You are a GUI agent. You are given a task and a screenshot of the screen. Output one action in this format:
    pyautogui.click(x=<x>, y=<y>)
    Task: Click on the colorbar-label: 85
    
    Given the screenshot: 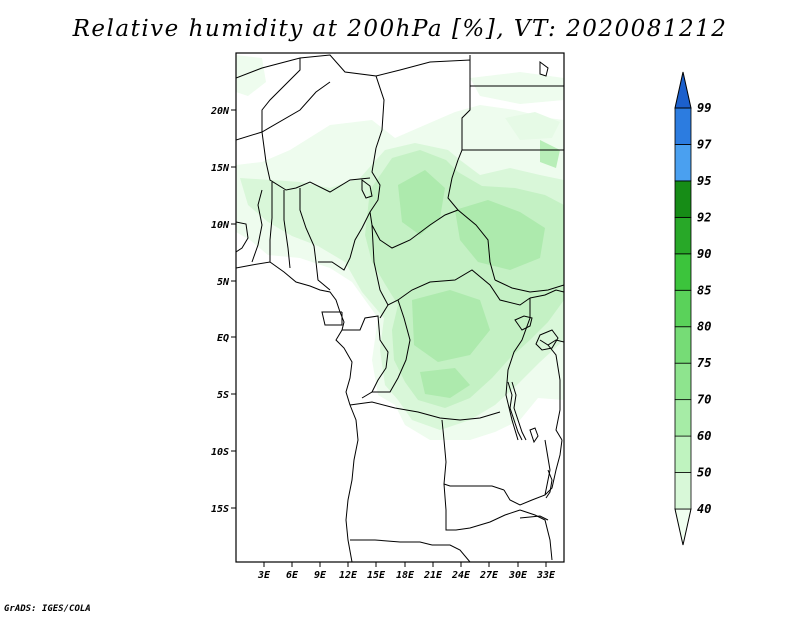 What is the action you would take?
    pyautogui.click(x=704, y=290)
    